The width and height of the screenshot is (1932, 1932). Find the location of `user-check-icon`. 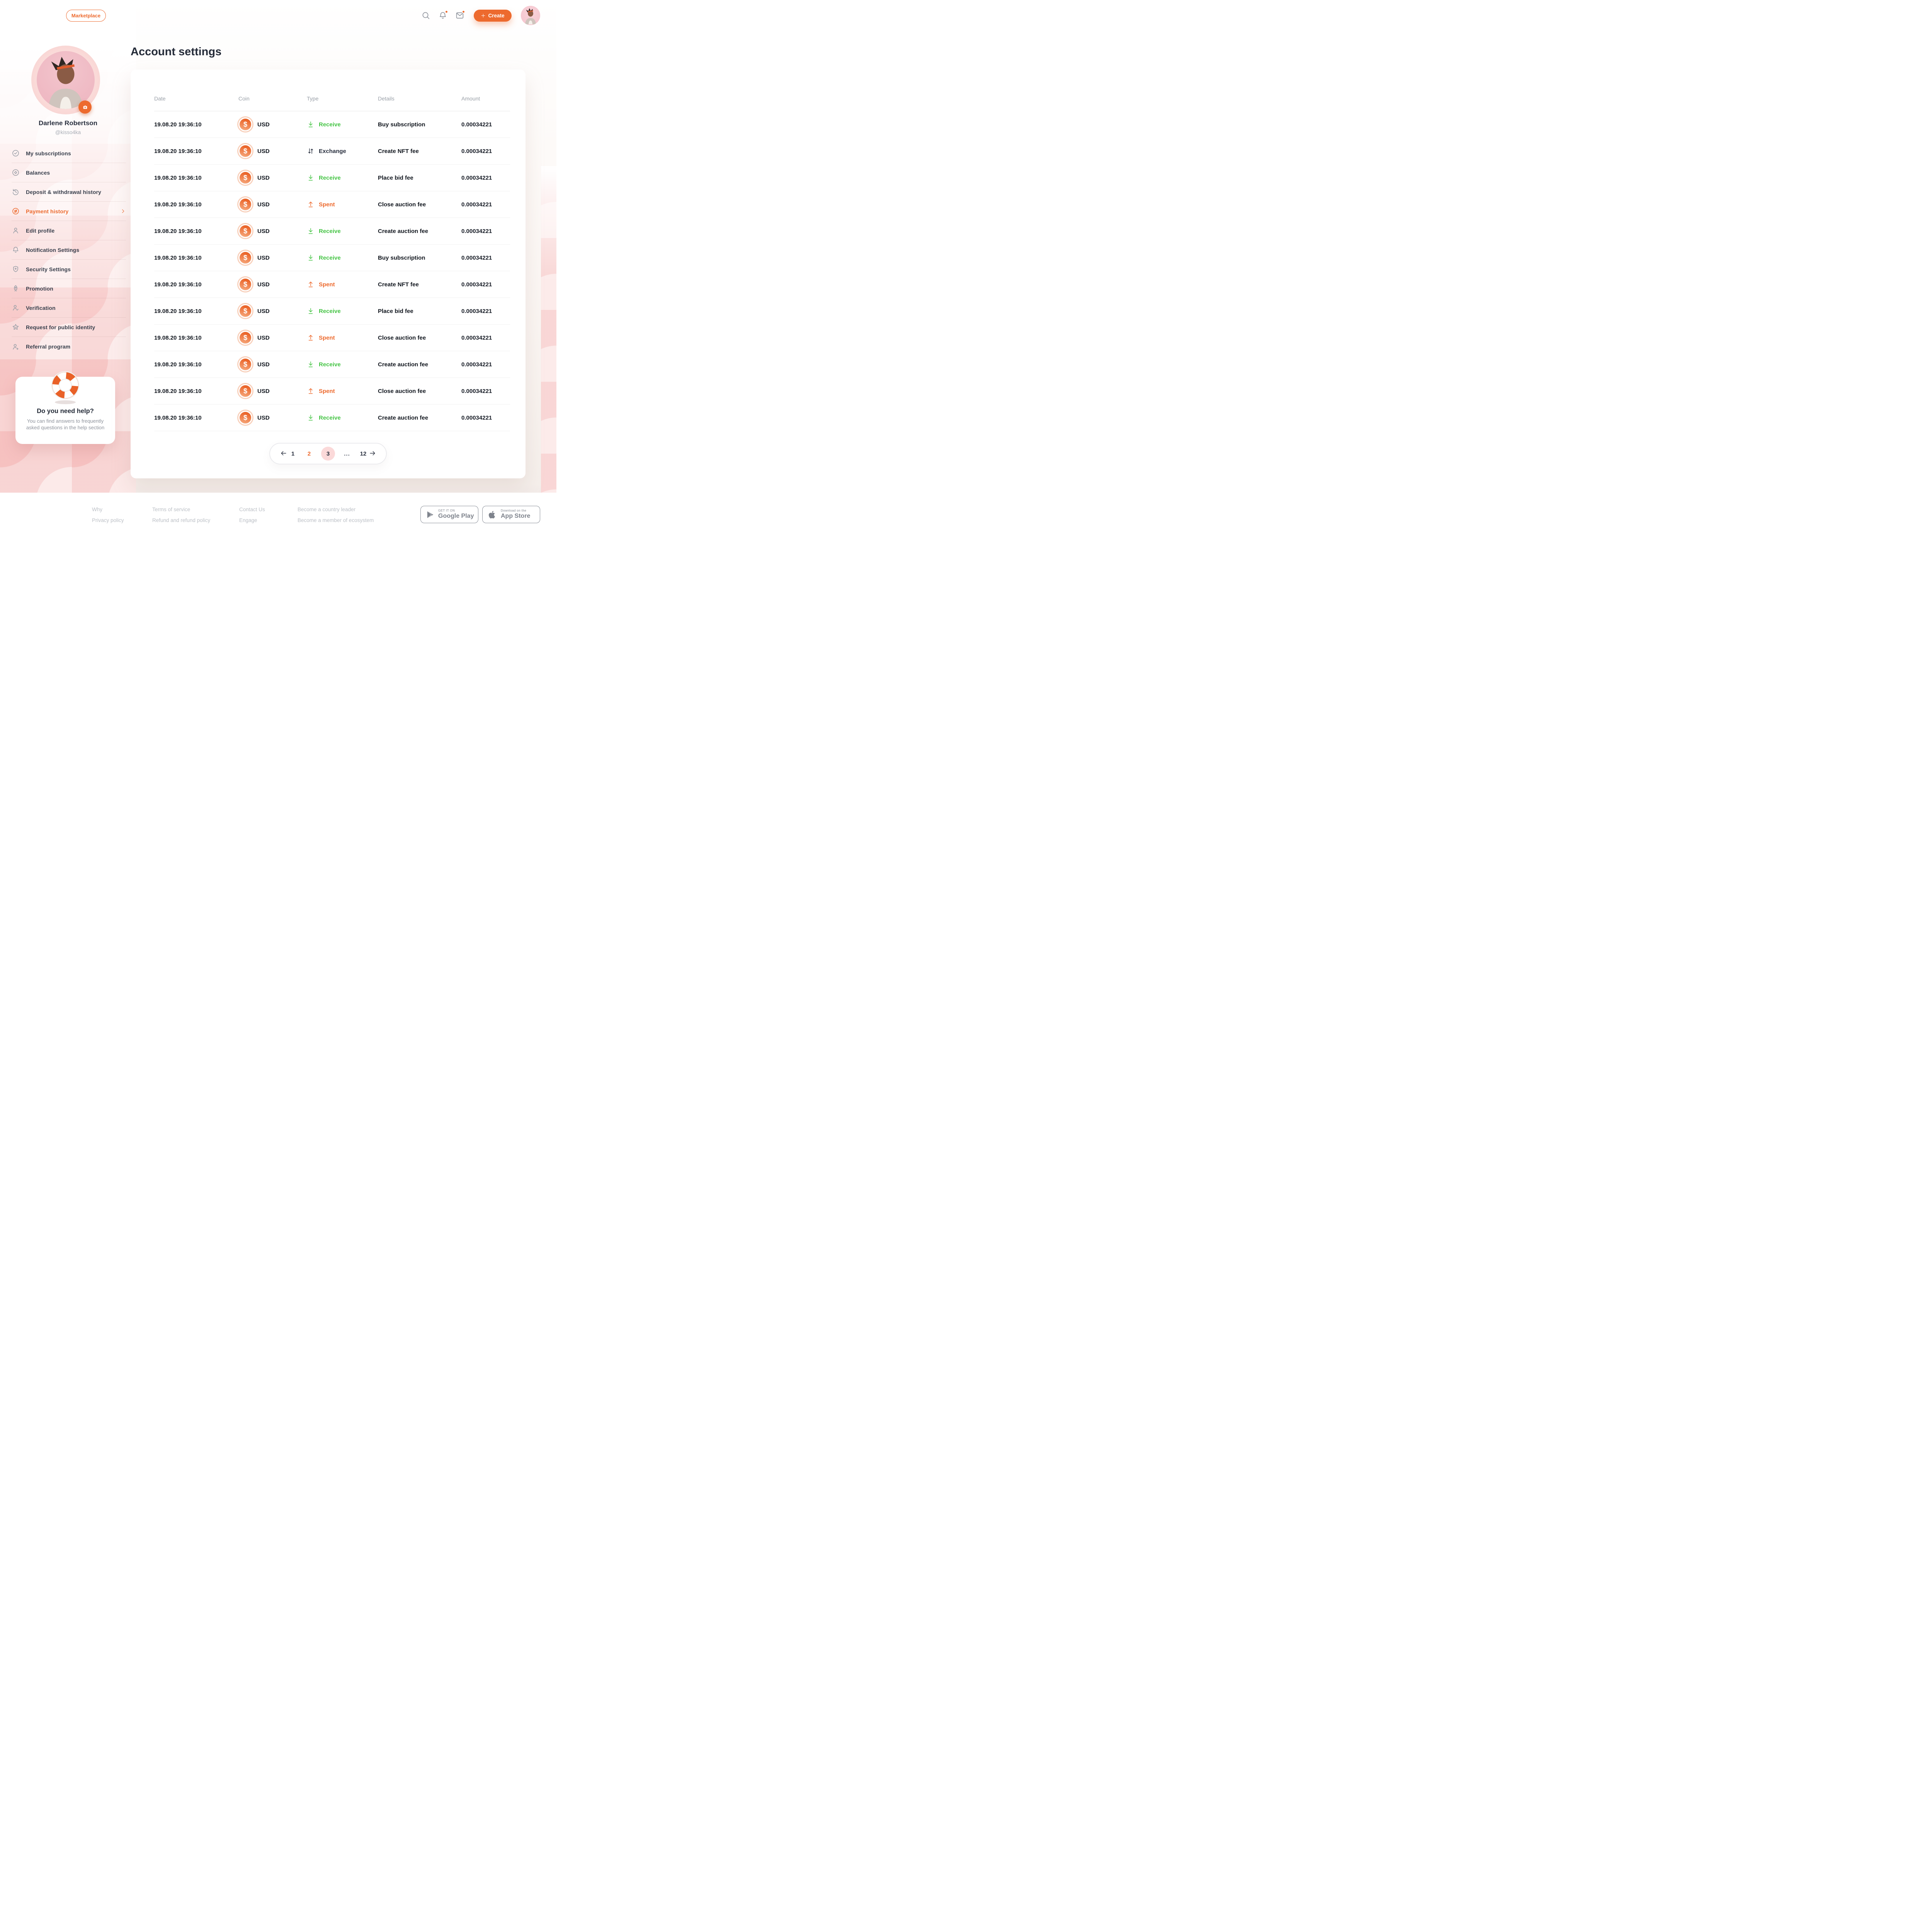

user-check-icon is located at coordinates (16, 308).